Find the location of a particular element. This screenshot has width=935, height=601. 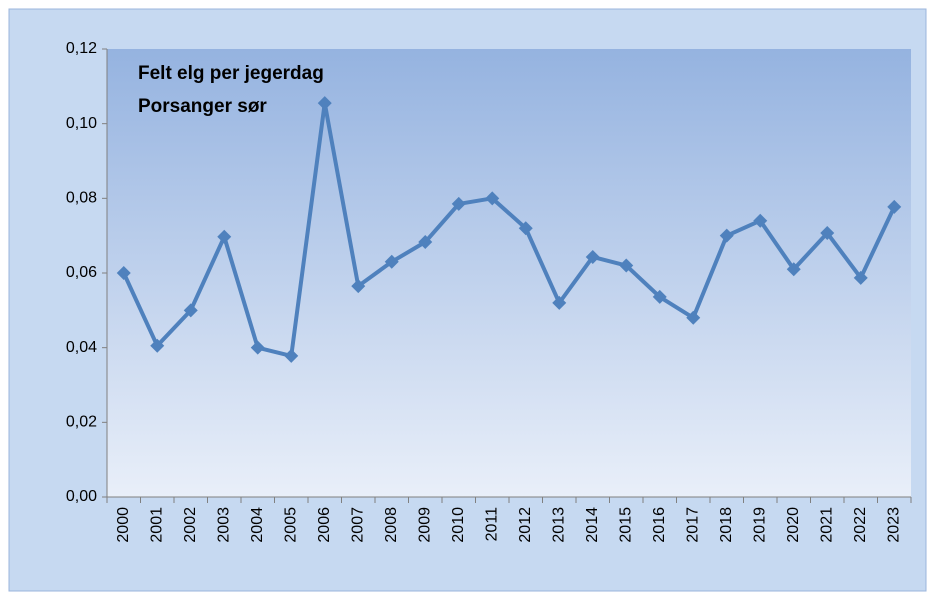

x-tick-label: 2023 is located at coordinates (893, 525).